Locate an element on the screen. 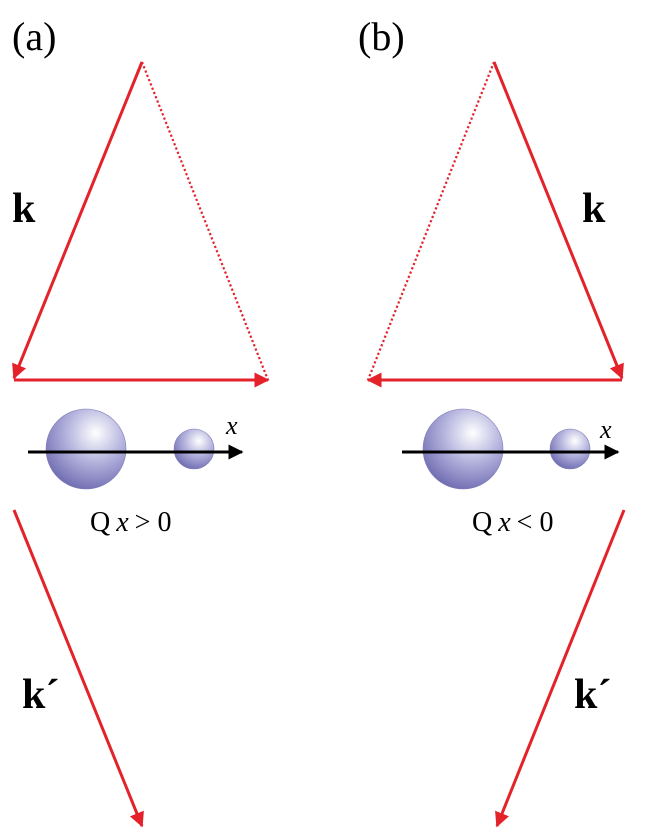 The image size is (648, 837). panel-b-x-axis-label: x is located at coordinates (605, 429).